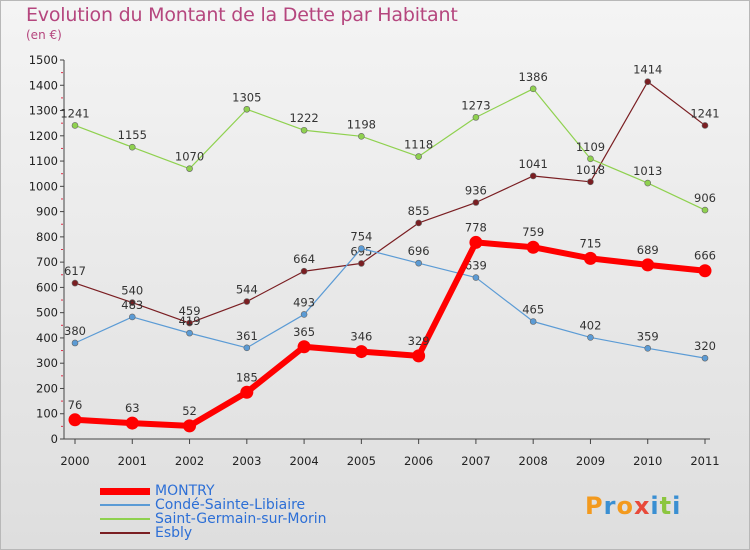 Image resolution: width=750 pixels, height=550 pixels. Describe the element at coordinates (304, 302) in the screenshot. I see `data-label-conde-sainte-libiaire: 493` at that location.